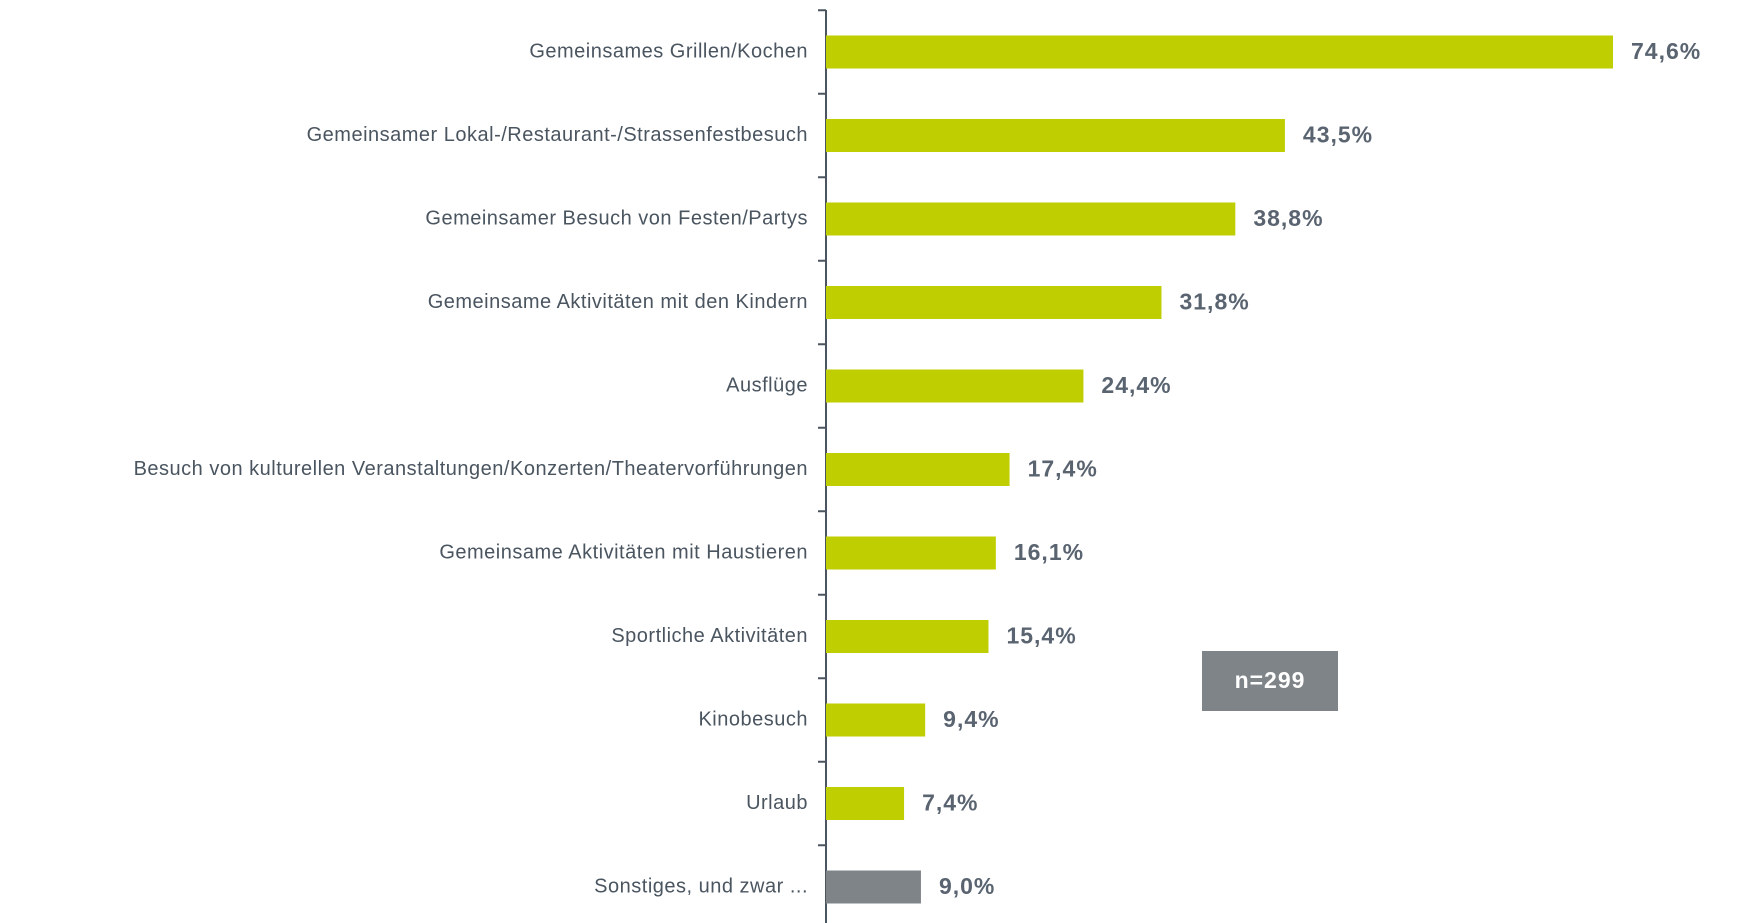 The width and height of the screenshot is (1738, 923). I want to click on value-label: 74,6%, so click(1666, 51).